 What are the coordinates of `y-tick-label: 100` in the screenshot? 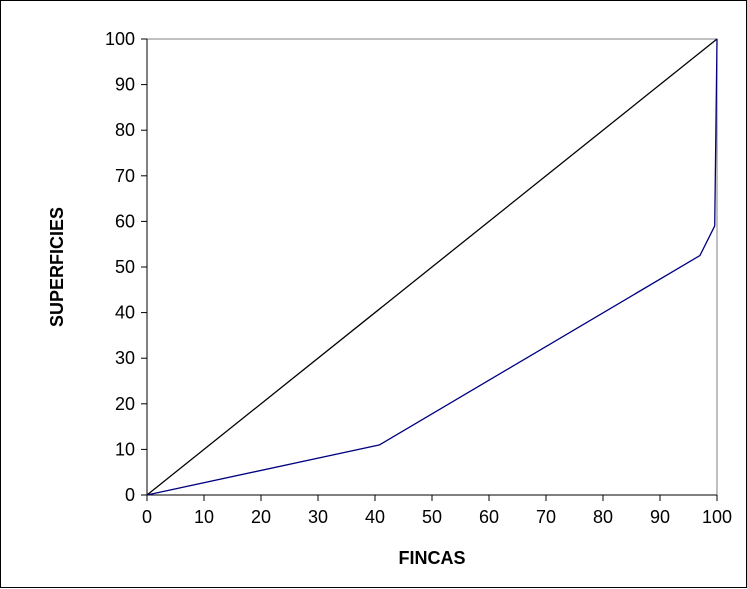 It's located at (120, 39).